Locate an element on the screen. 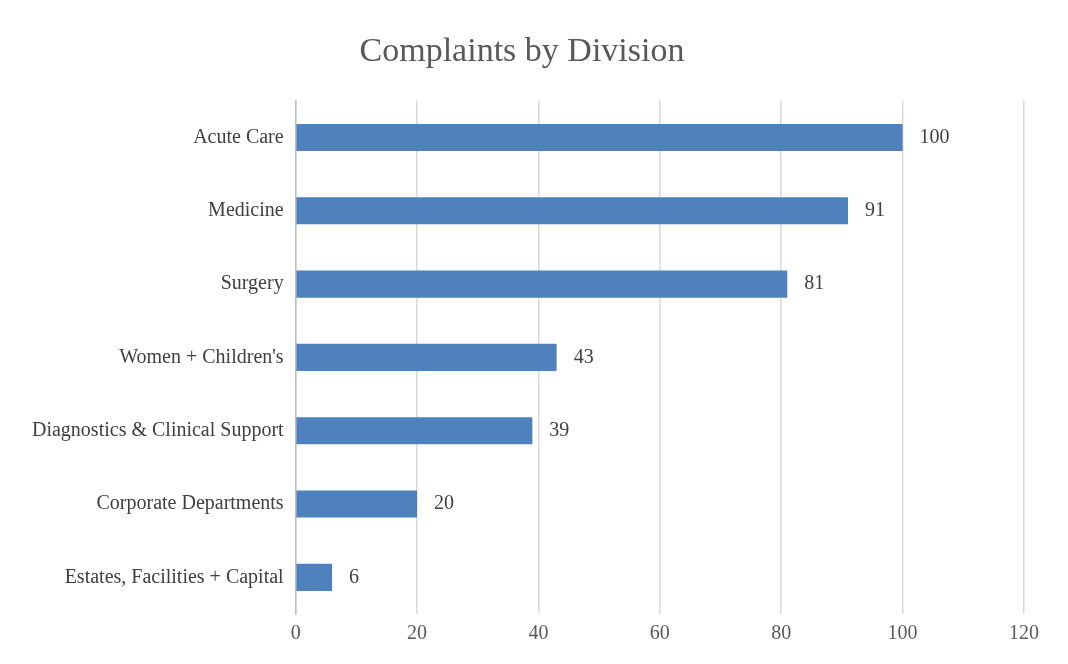 The height and width of the screenshot is (664, 1068). x-tick-label: 20 is located at coordinates (417, 632).